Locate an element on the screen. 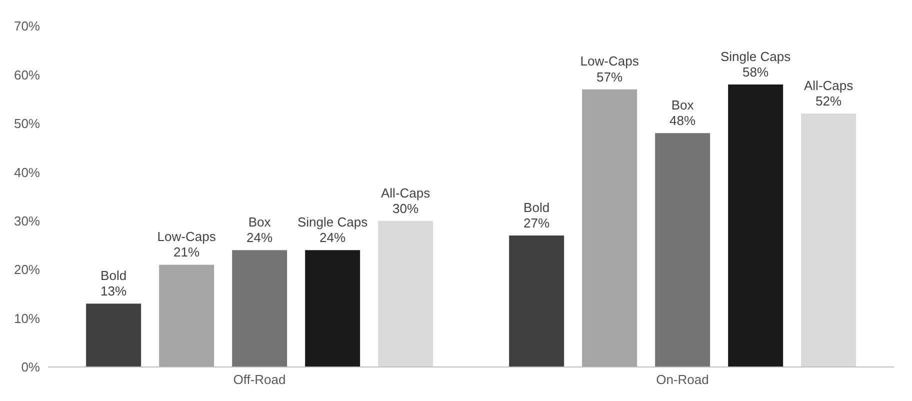 This screenshot has height=401, width=912. y-tick-label: 10% is located at coordinates (27, 318).